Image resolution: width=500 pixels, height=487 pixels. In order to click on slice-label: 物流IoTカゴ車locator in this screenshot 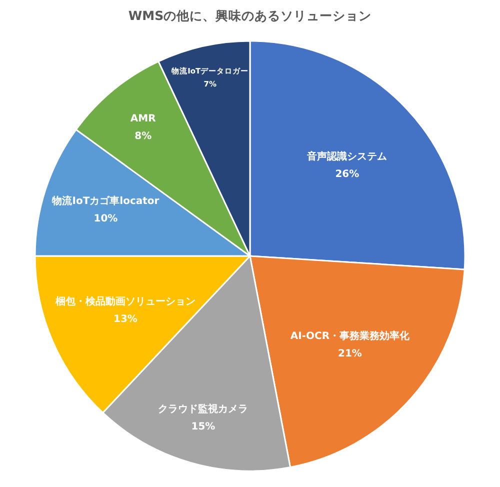, I will do `click(105, 200)`.